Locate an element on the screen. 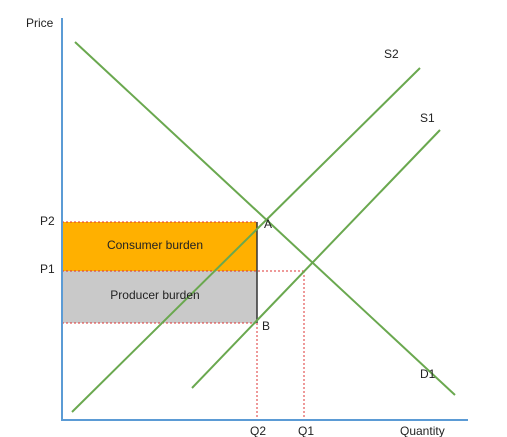  area-label: Producer burden is located at coordinates (154, 295).